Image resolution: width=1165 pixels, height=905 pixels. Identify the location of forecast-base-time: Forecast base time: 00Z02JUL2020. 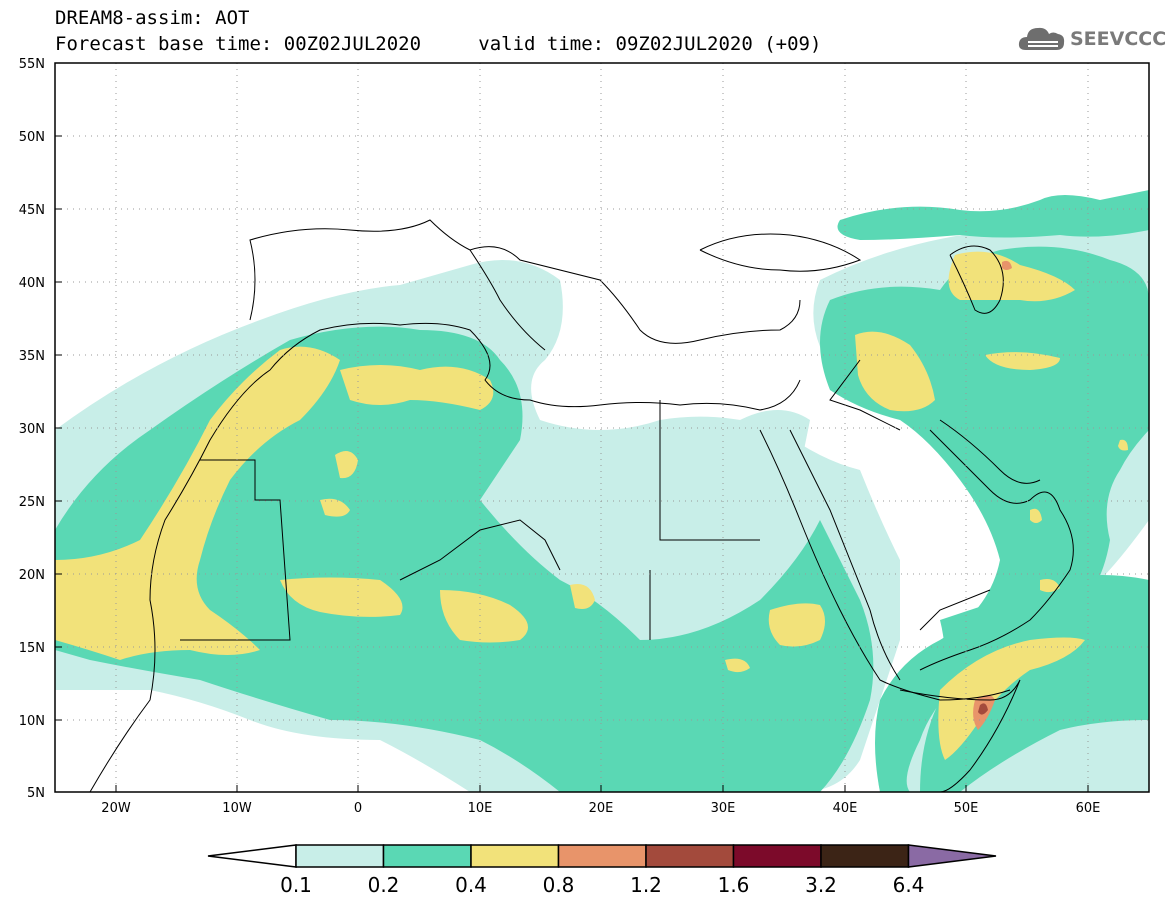
(238, 44).